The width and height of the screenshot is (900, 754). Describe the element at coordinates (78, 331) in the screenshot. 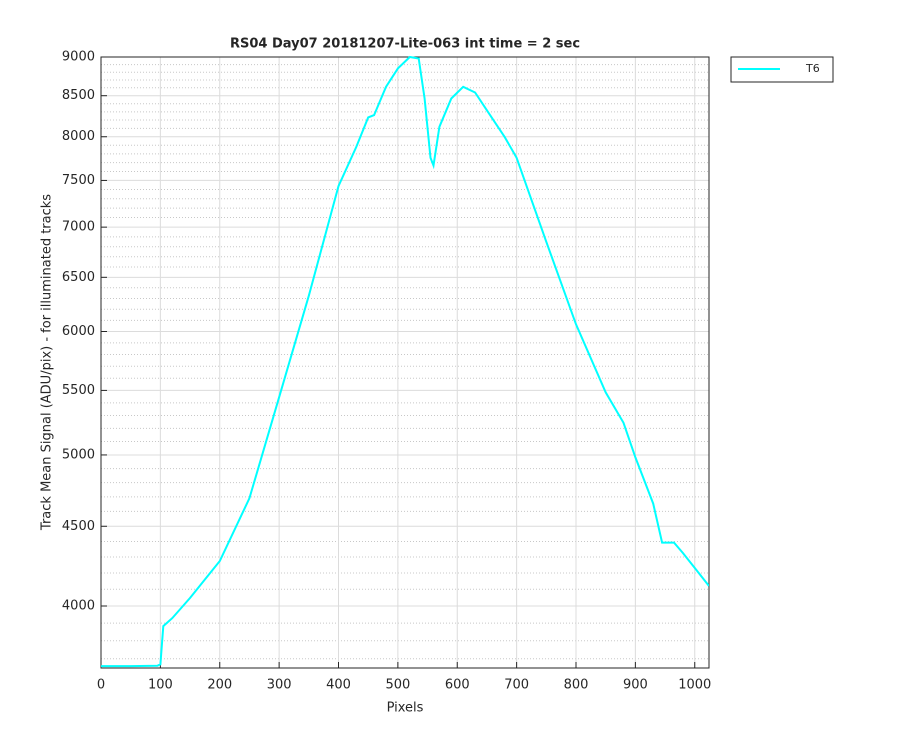

I see `y-tick-label: 6000` at that location.